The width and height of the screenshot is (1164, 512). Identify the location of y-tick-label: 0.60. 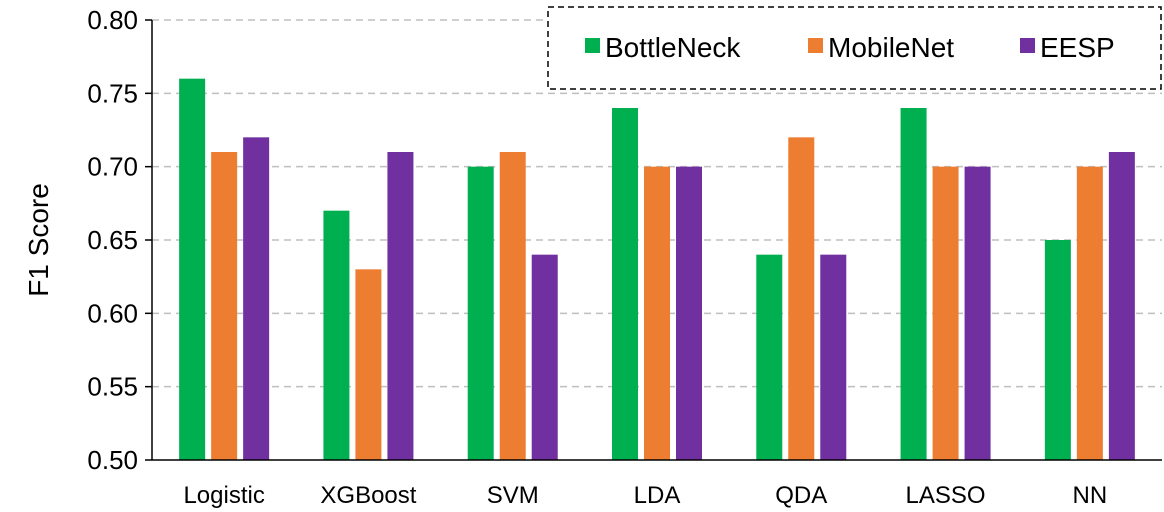
(112, 313).